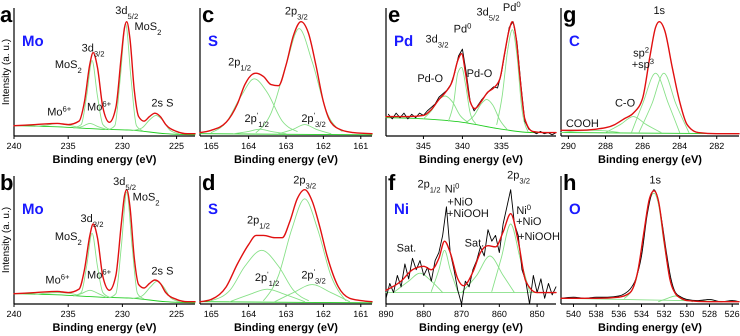 This screenshot has height=336, width=740. Describe the element at coordinates (404, 41) in the screenshot. I see `text: Pd` at that location.